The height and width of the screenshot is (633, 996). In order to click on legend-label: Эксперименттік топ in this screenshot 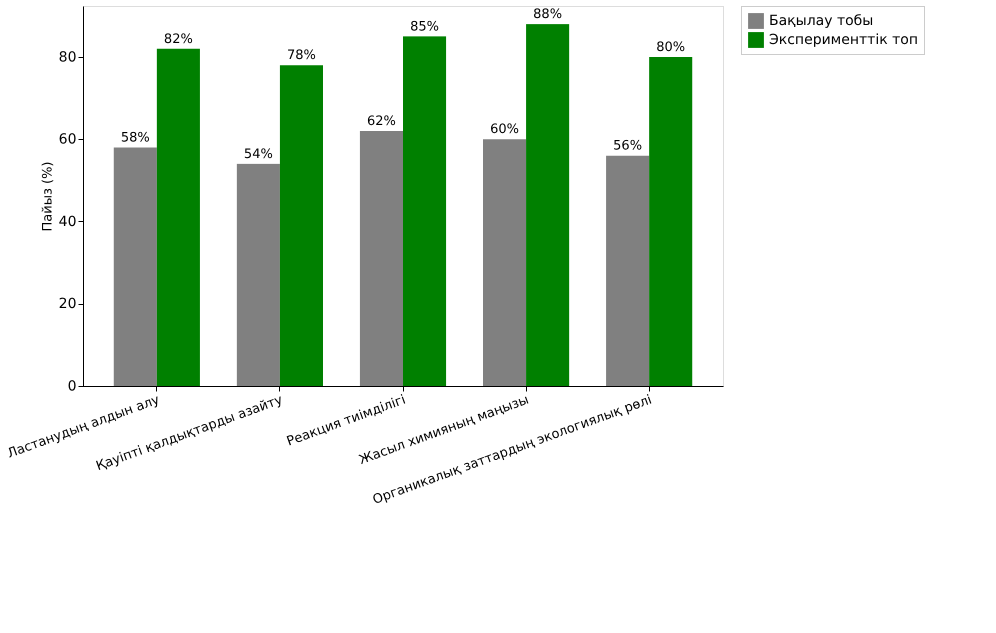, I will do `click(843, 40)`.